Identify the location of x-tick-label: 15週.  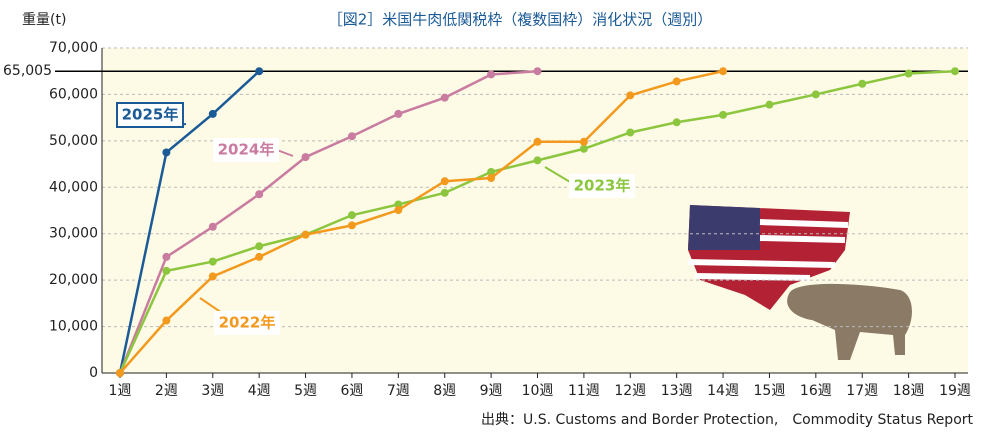
(770, 391).